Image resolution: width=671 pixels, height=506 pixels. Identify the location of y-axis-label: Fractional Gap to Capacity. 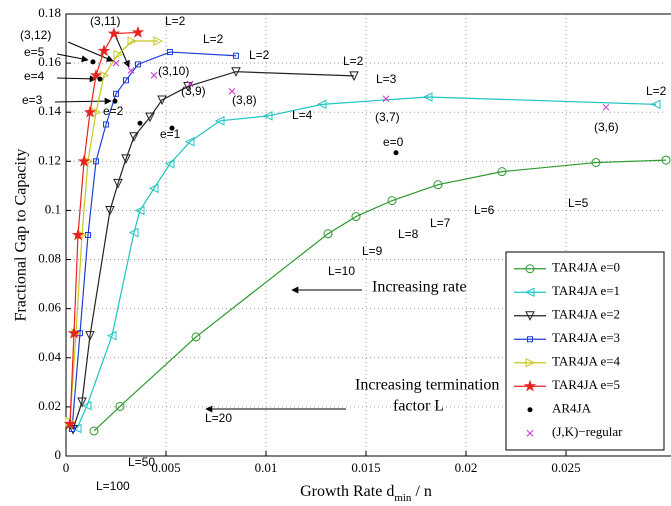
(21, 235).